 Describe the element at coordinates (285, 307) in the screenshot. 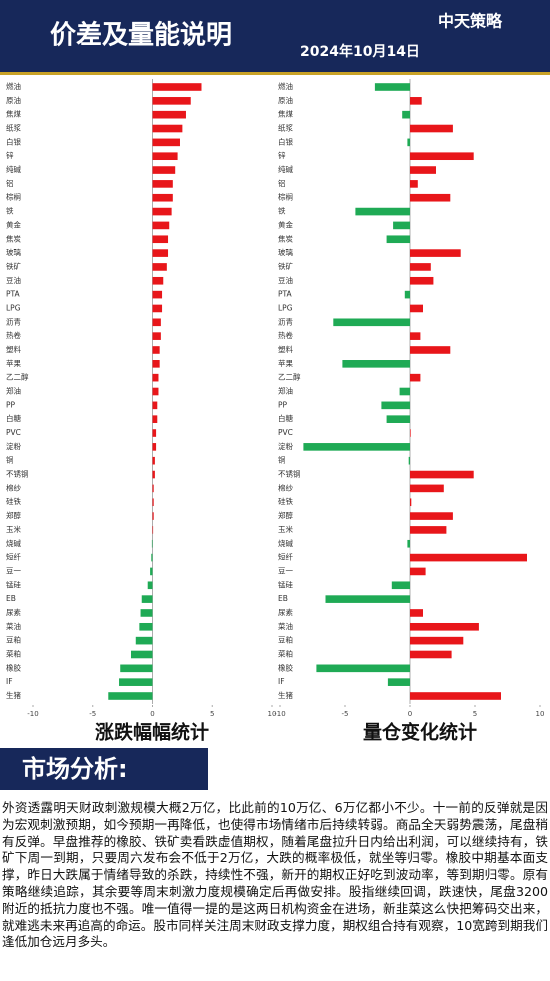

I see `category-label: LPG` at that location.